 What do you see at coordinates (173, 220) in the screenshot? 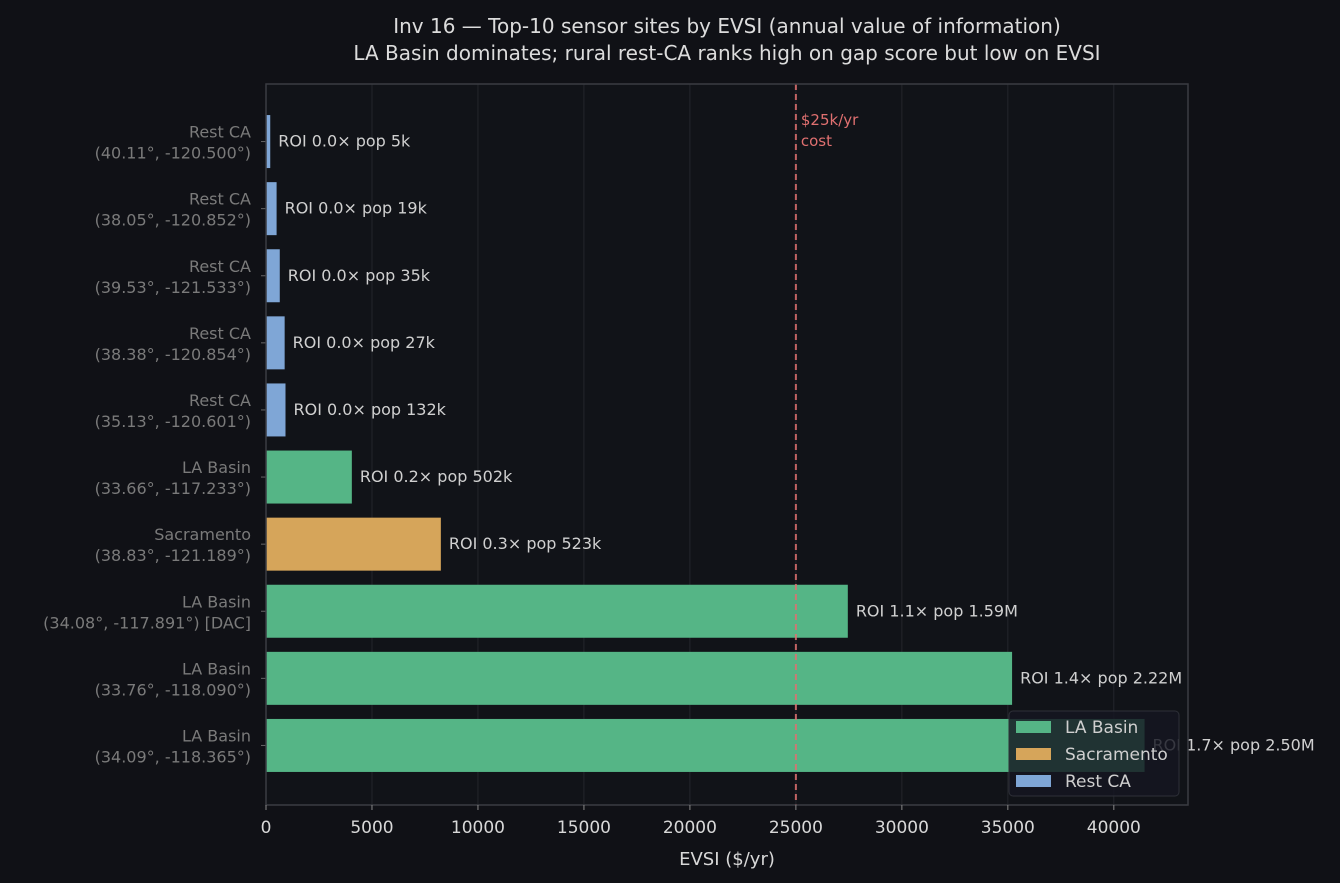
I see `y-tick-label-coords: (38.05°, -120.852°)` at bounding box center [173, 220].